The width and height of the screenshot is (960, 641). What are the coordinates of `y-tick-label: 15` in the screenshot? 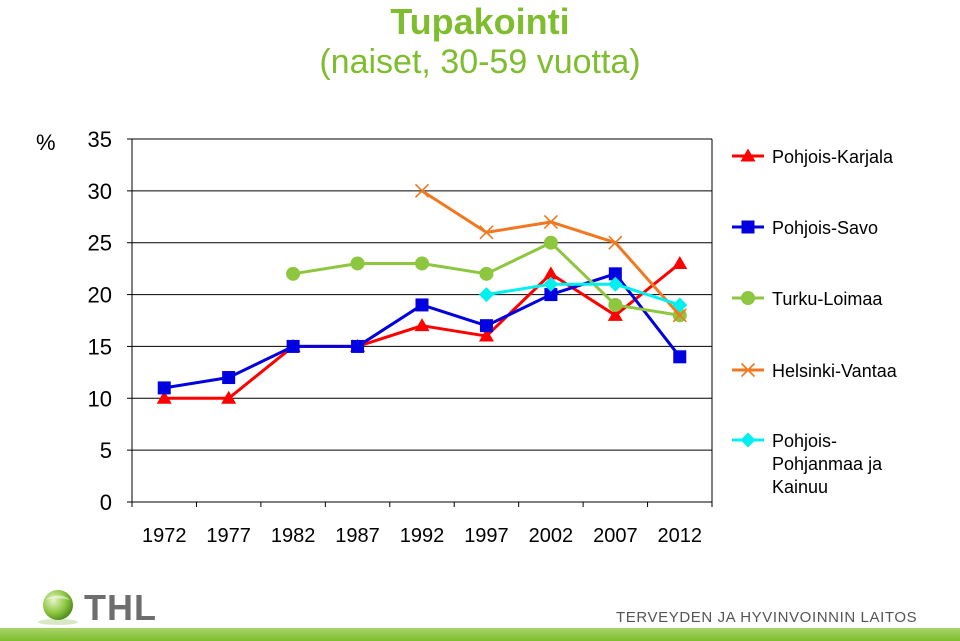 It's located at (100, 346).